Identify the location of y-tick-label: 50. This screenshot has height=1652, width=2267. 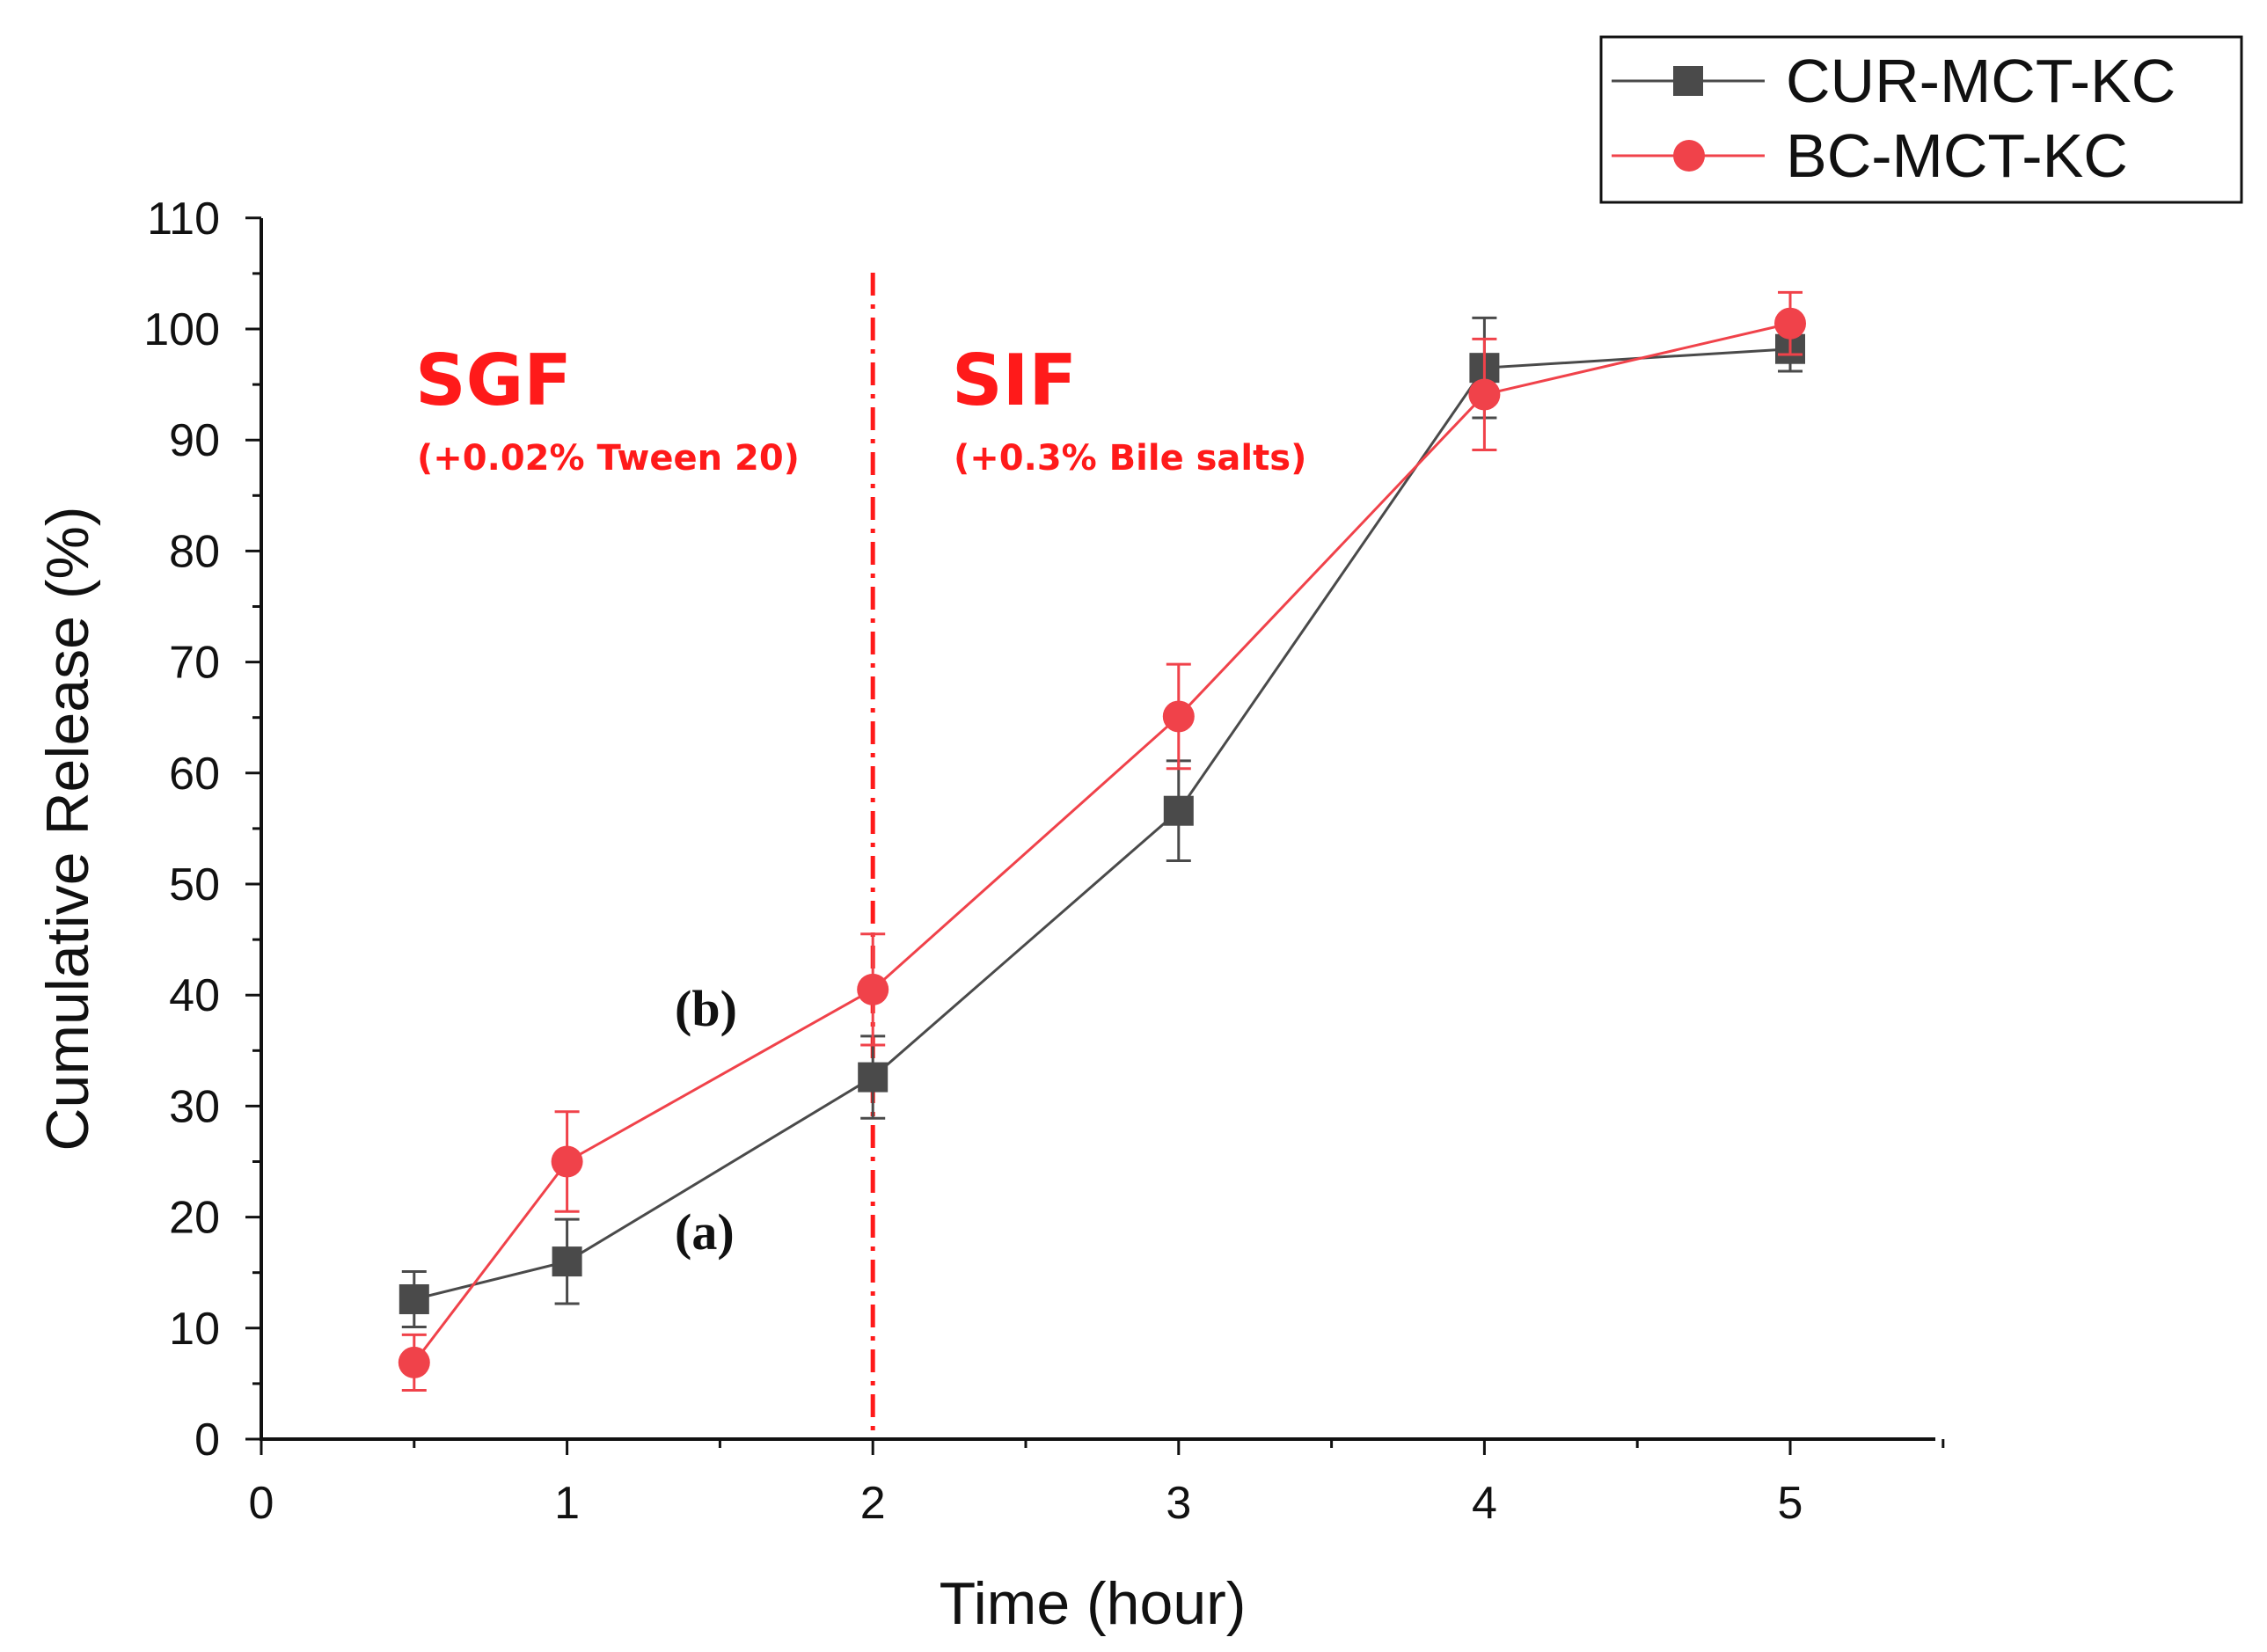
(194, 884).